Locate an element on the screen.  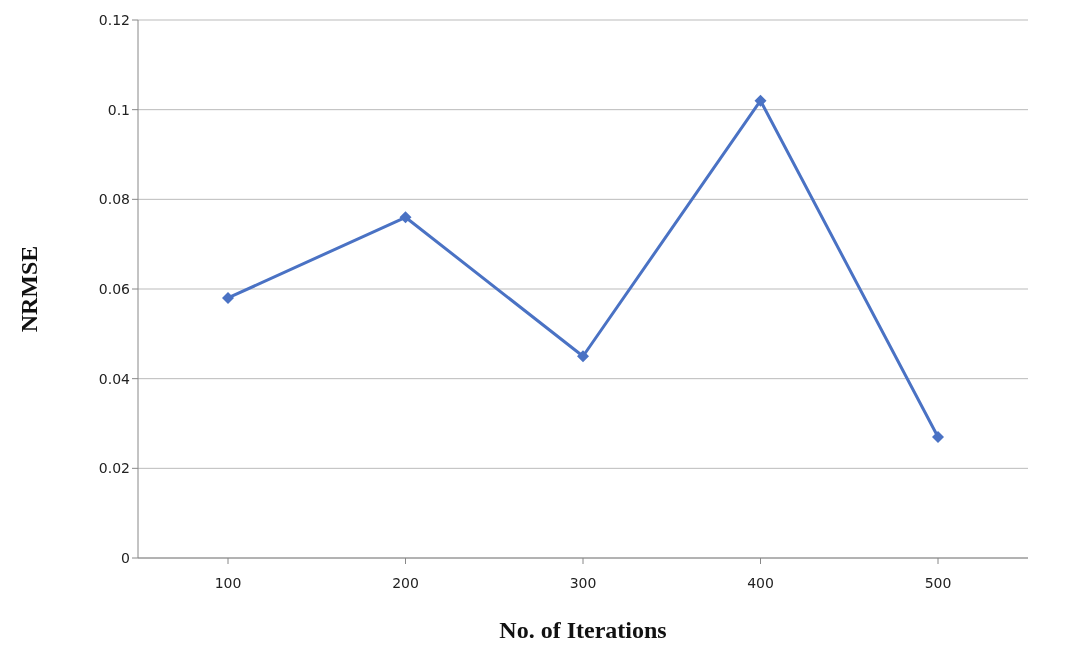
y-tick-label: 0.04 is located at coordinates (114, 378).